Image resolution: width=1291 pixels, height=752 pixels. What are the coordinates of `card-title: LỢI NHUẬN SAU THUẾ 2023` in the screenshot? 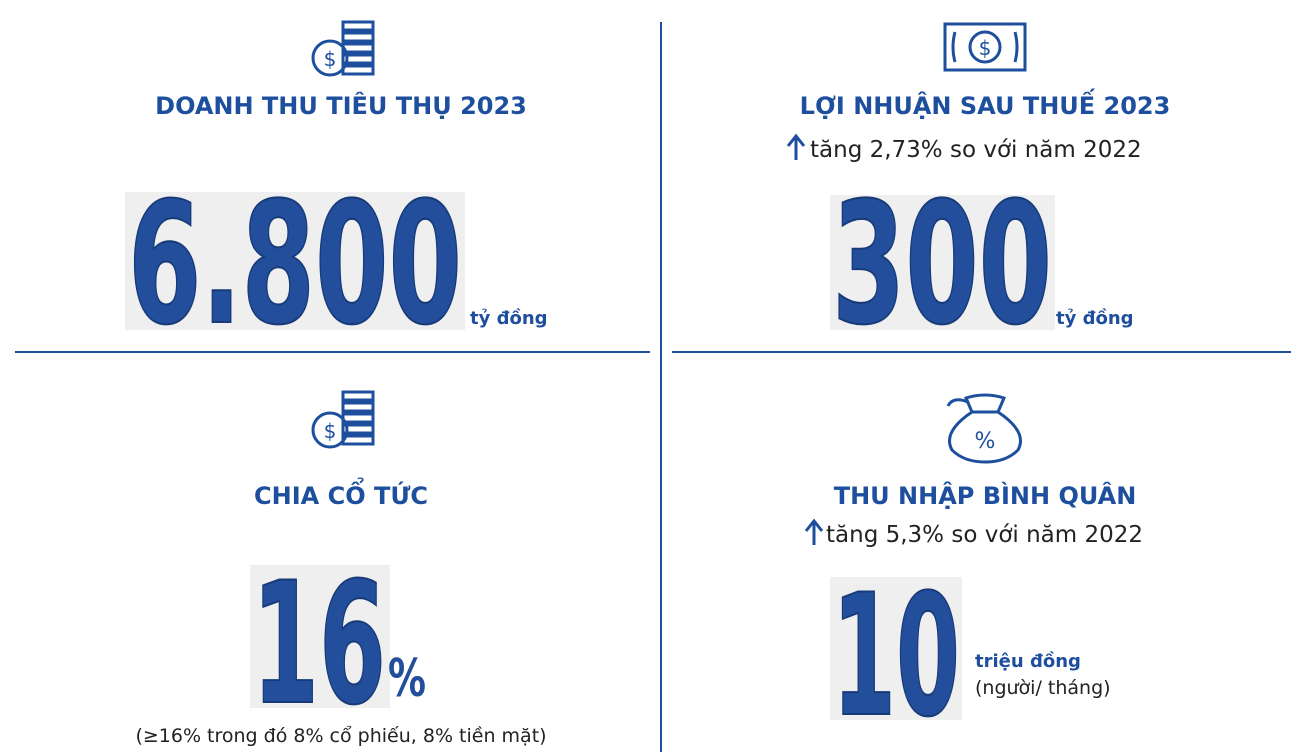 It's located at (985, 103).